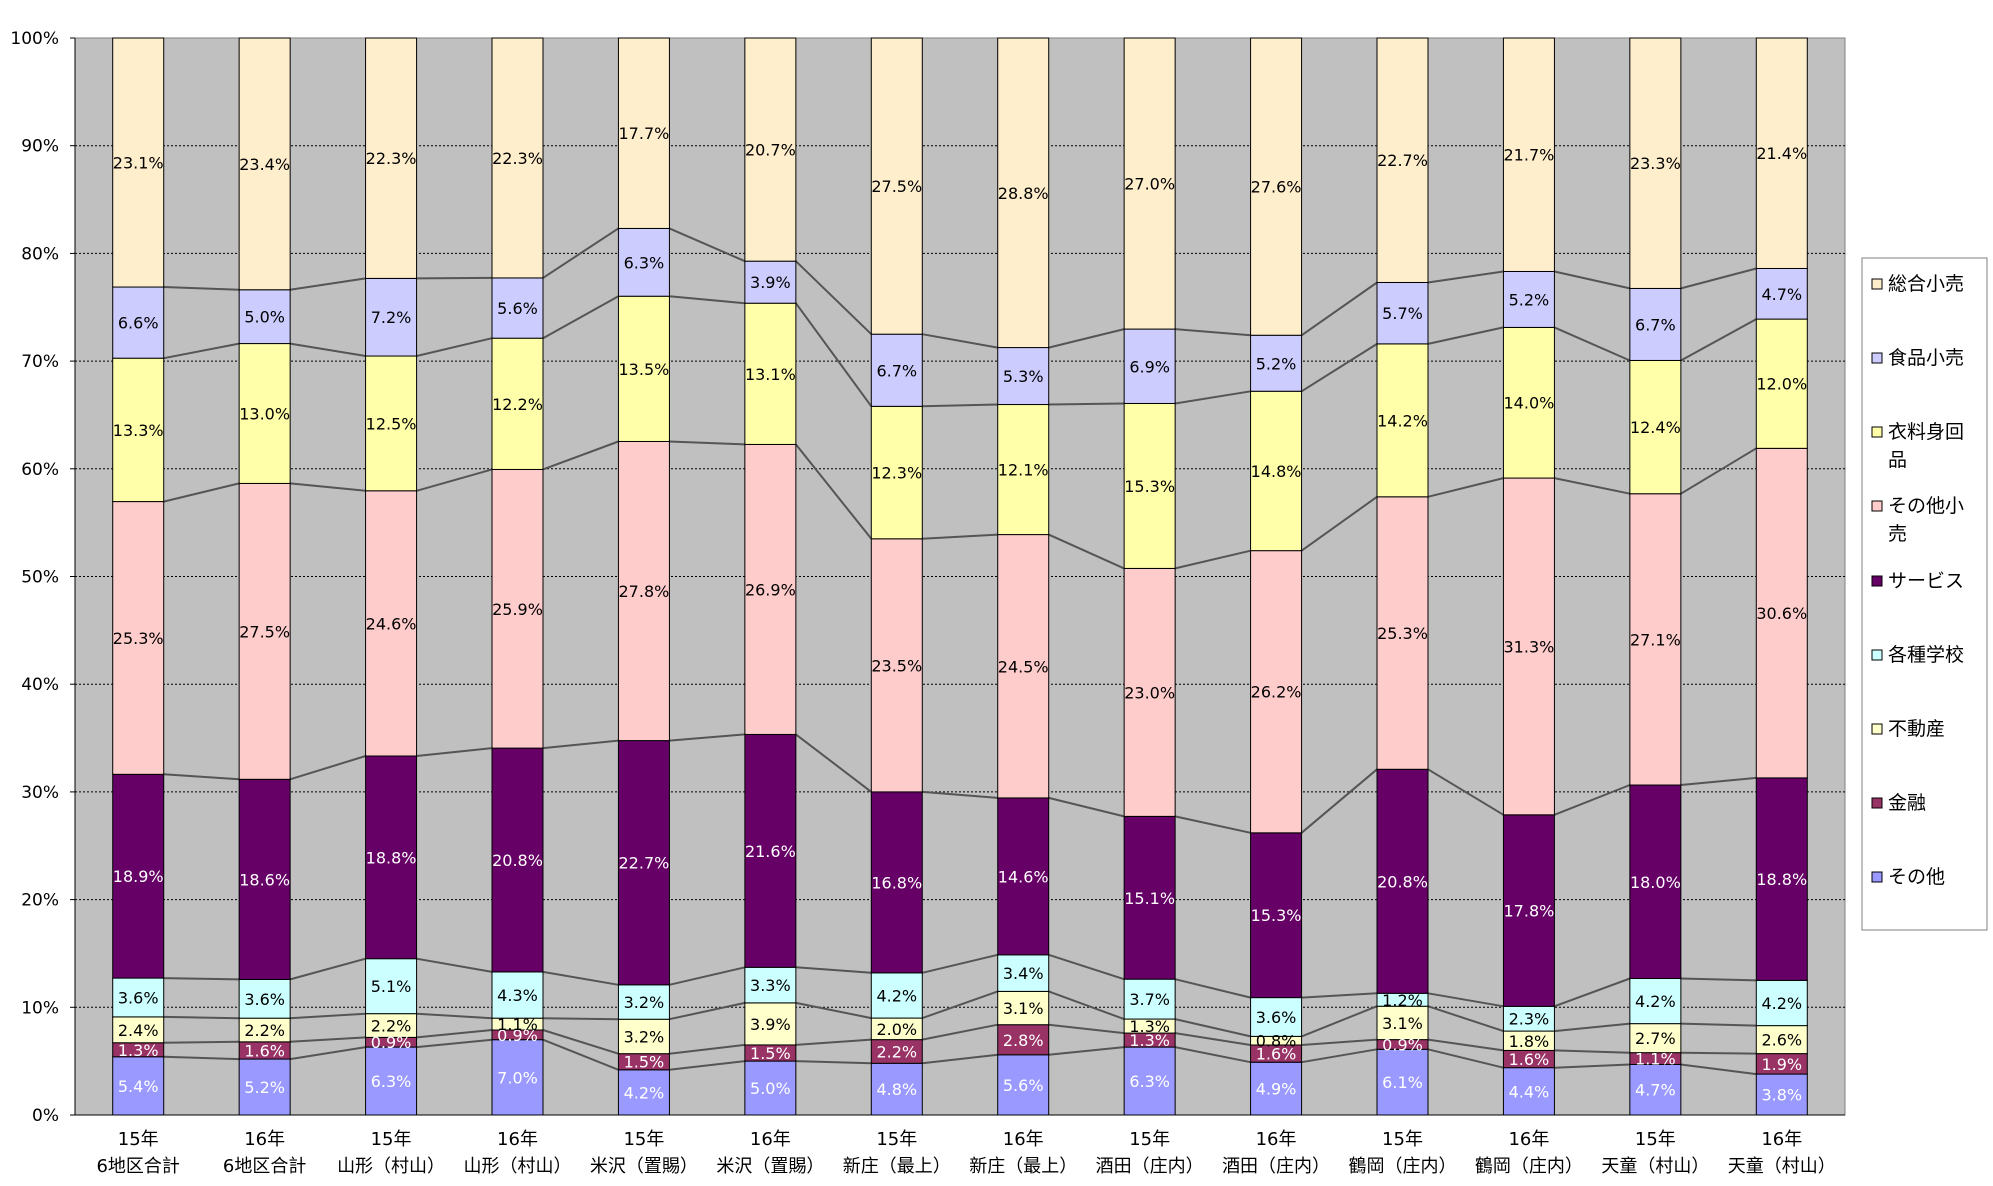 This screenshot has width=1993, height=1186. Describe the element at coordinates (1877, 803) in the screenshot. I see `legend-swatch` at that location.